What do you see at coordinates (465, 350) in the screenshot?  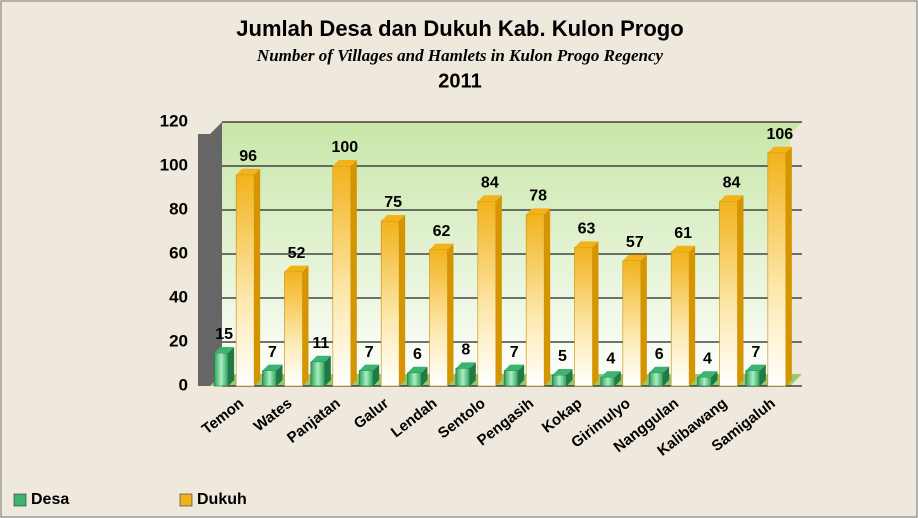 I see `data-label: 8` at bounding box center [465, 350].